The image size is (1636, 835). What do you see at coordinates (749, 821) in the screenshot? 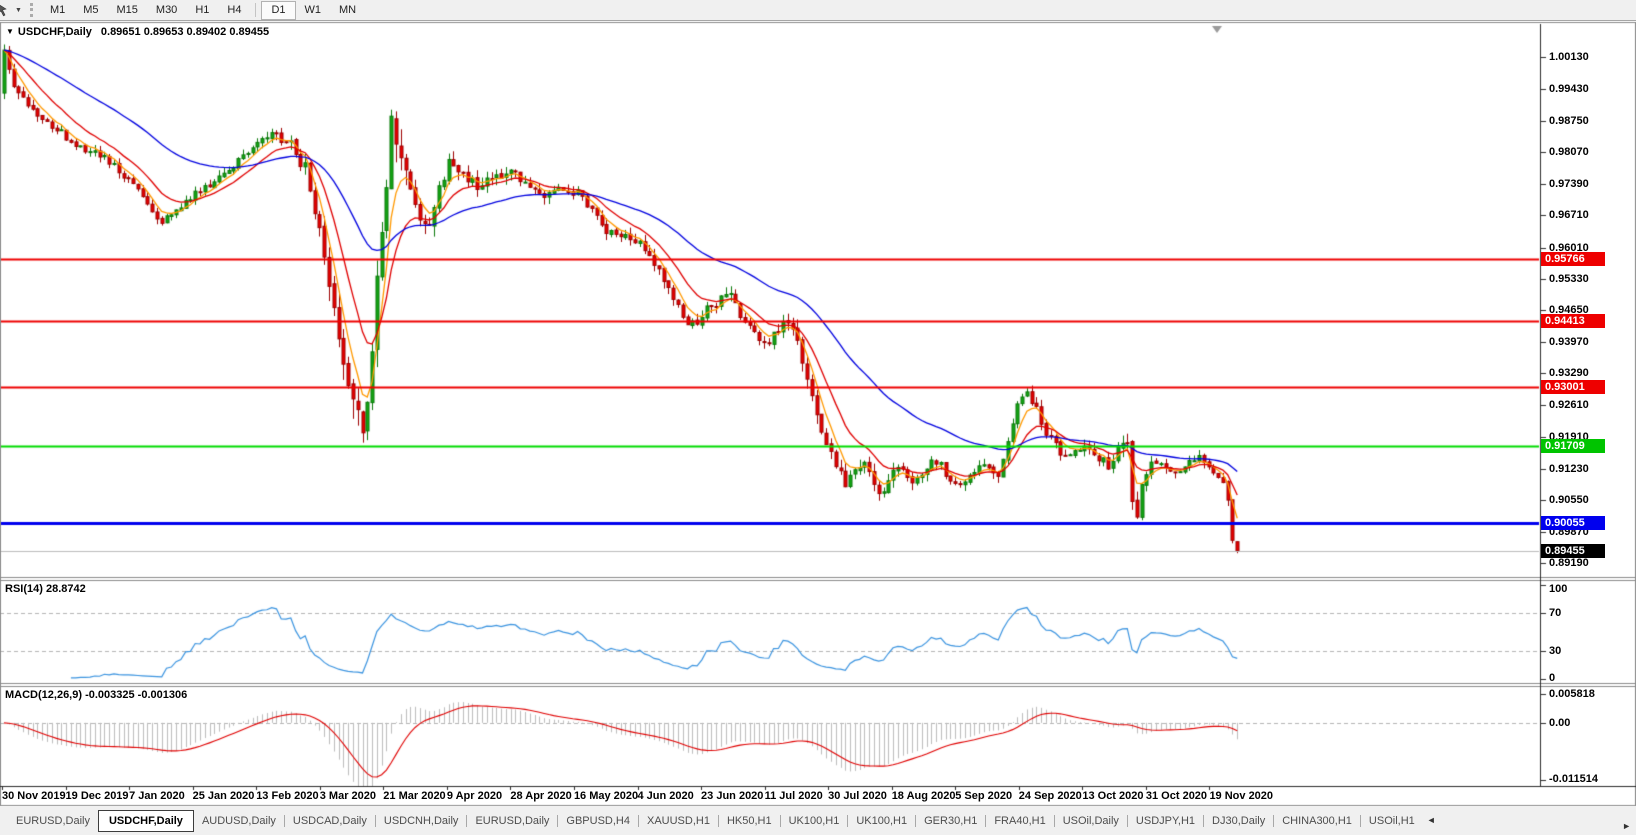
I see `chart-tab-hk50-h1: HK50,H1` at bounding box center [749, 821].